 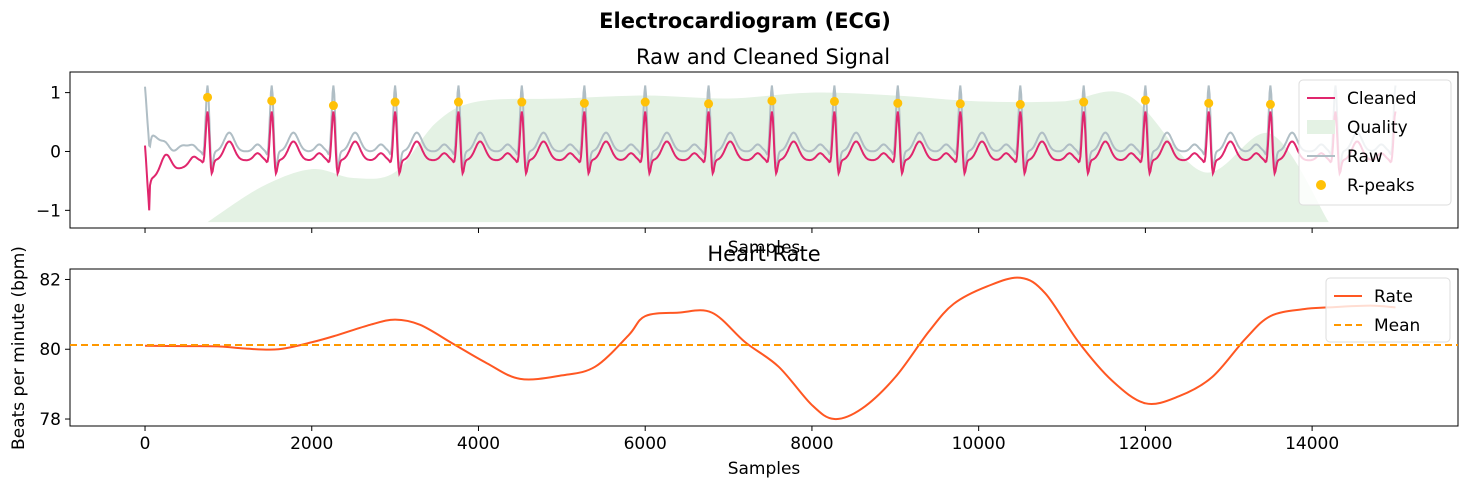 I want to click on heart-rate-panel-ylabel: Beats per minute (bpm), so click(x=19, y=348).